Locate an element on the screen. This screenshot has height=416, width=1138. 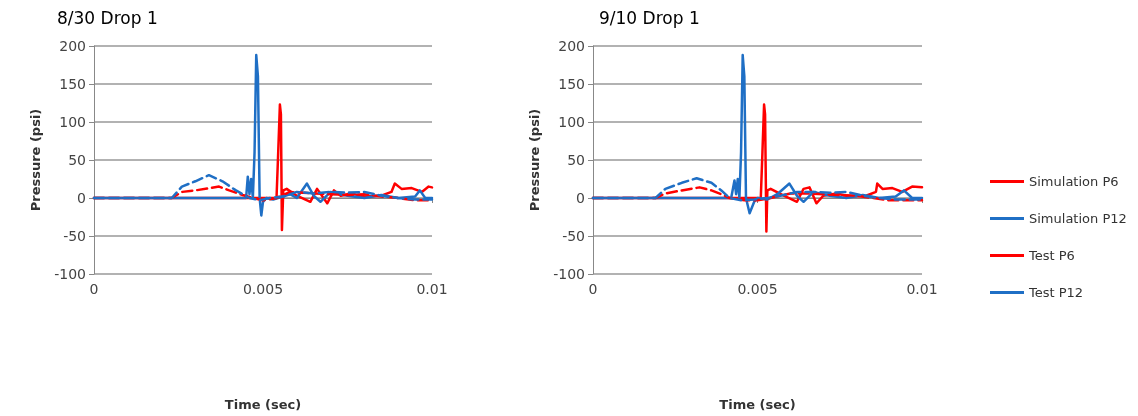
legend-label: Simulation P12 is located at coordinates (1078, 218).